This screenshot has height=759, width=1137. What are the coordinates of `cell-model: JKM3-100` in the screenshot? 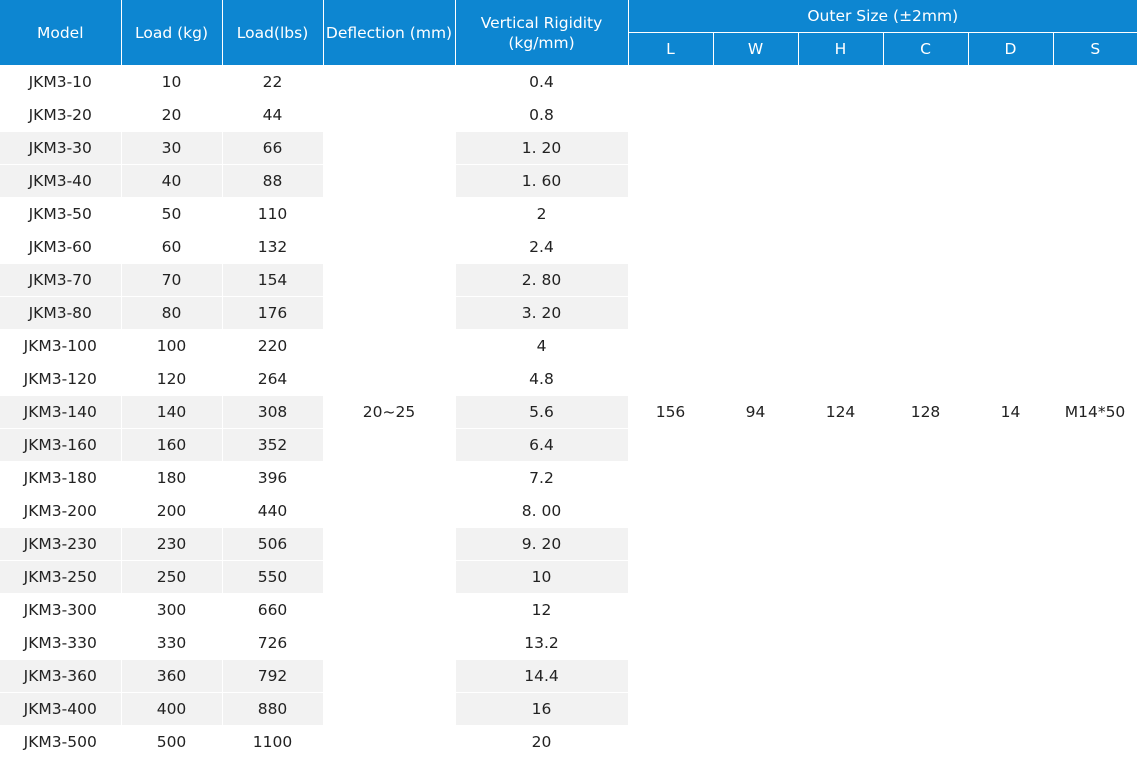 It's located at (61, 346).